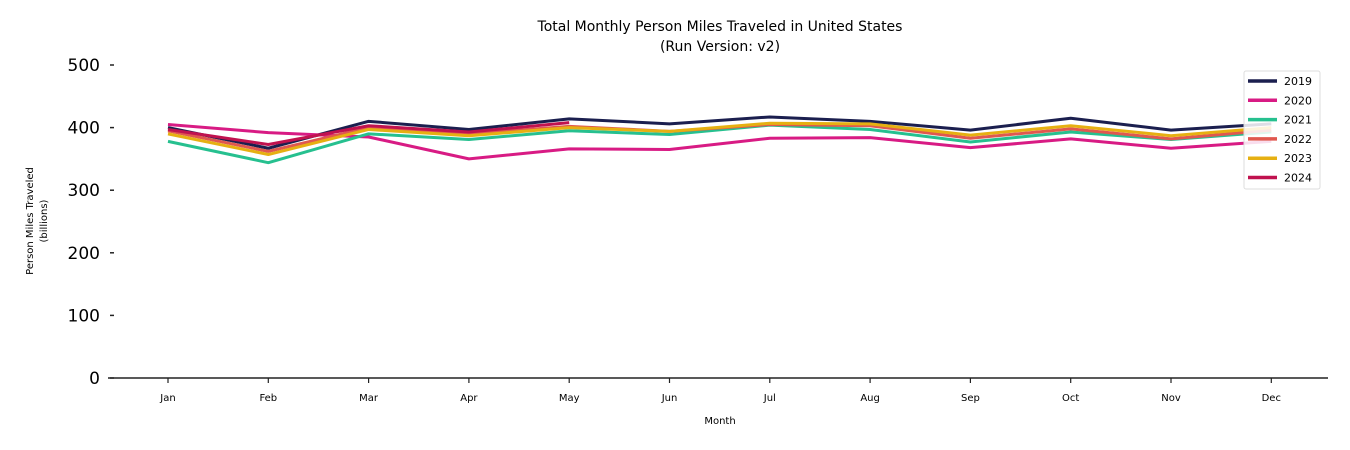 The height and width of the screenshot is (450, 1350). I want to click on y-tick-label: 400, so click(84, 129).